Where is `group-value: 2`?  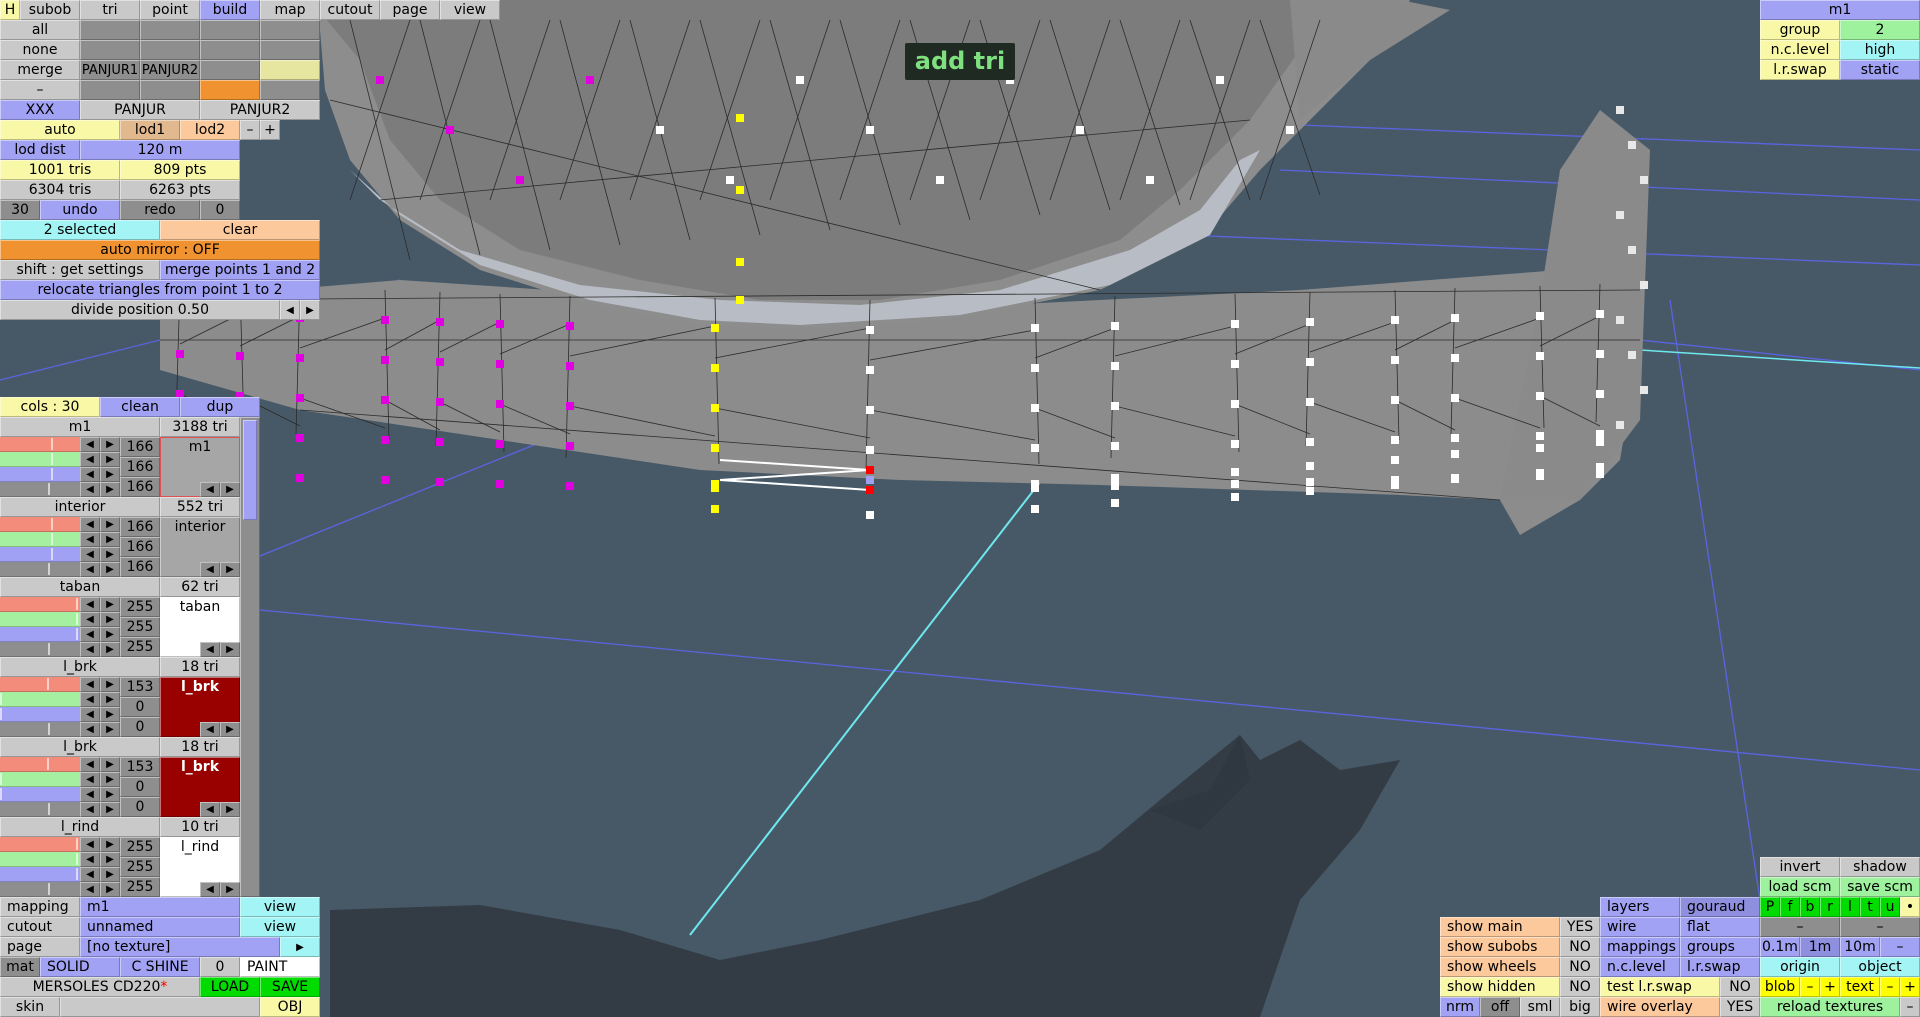
group-value: 2 is located at coordinates (1880, 30).